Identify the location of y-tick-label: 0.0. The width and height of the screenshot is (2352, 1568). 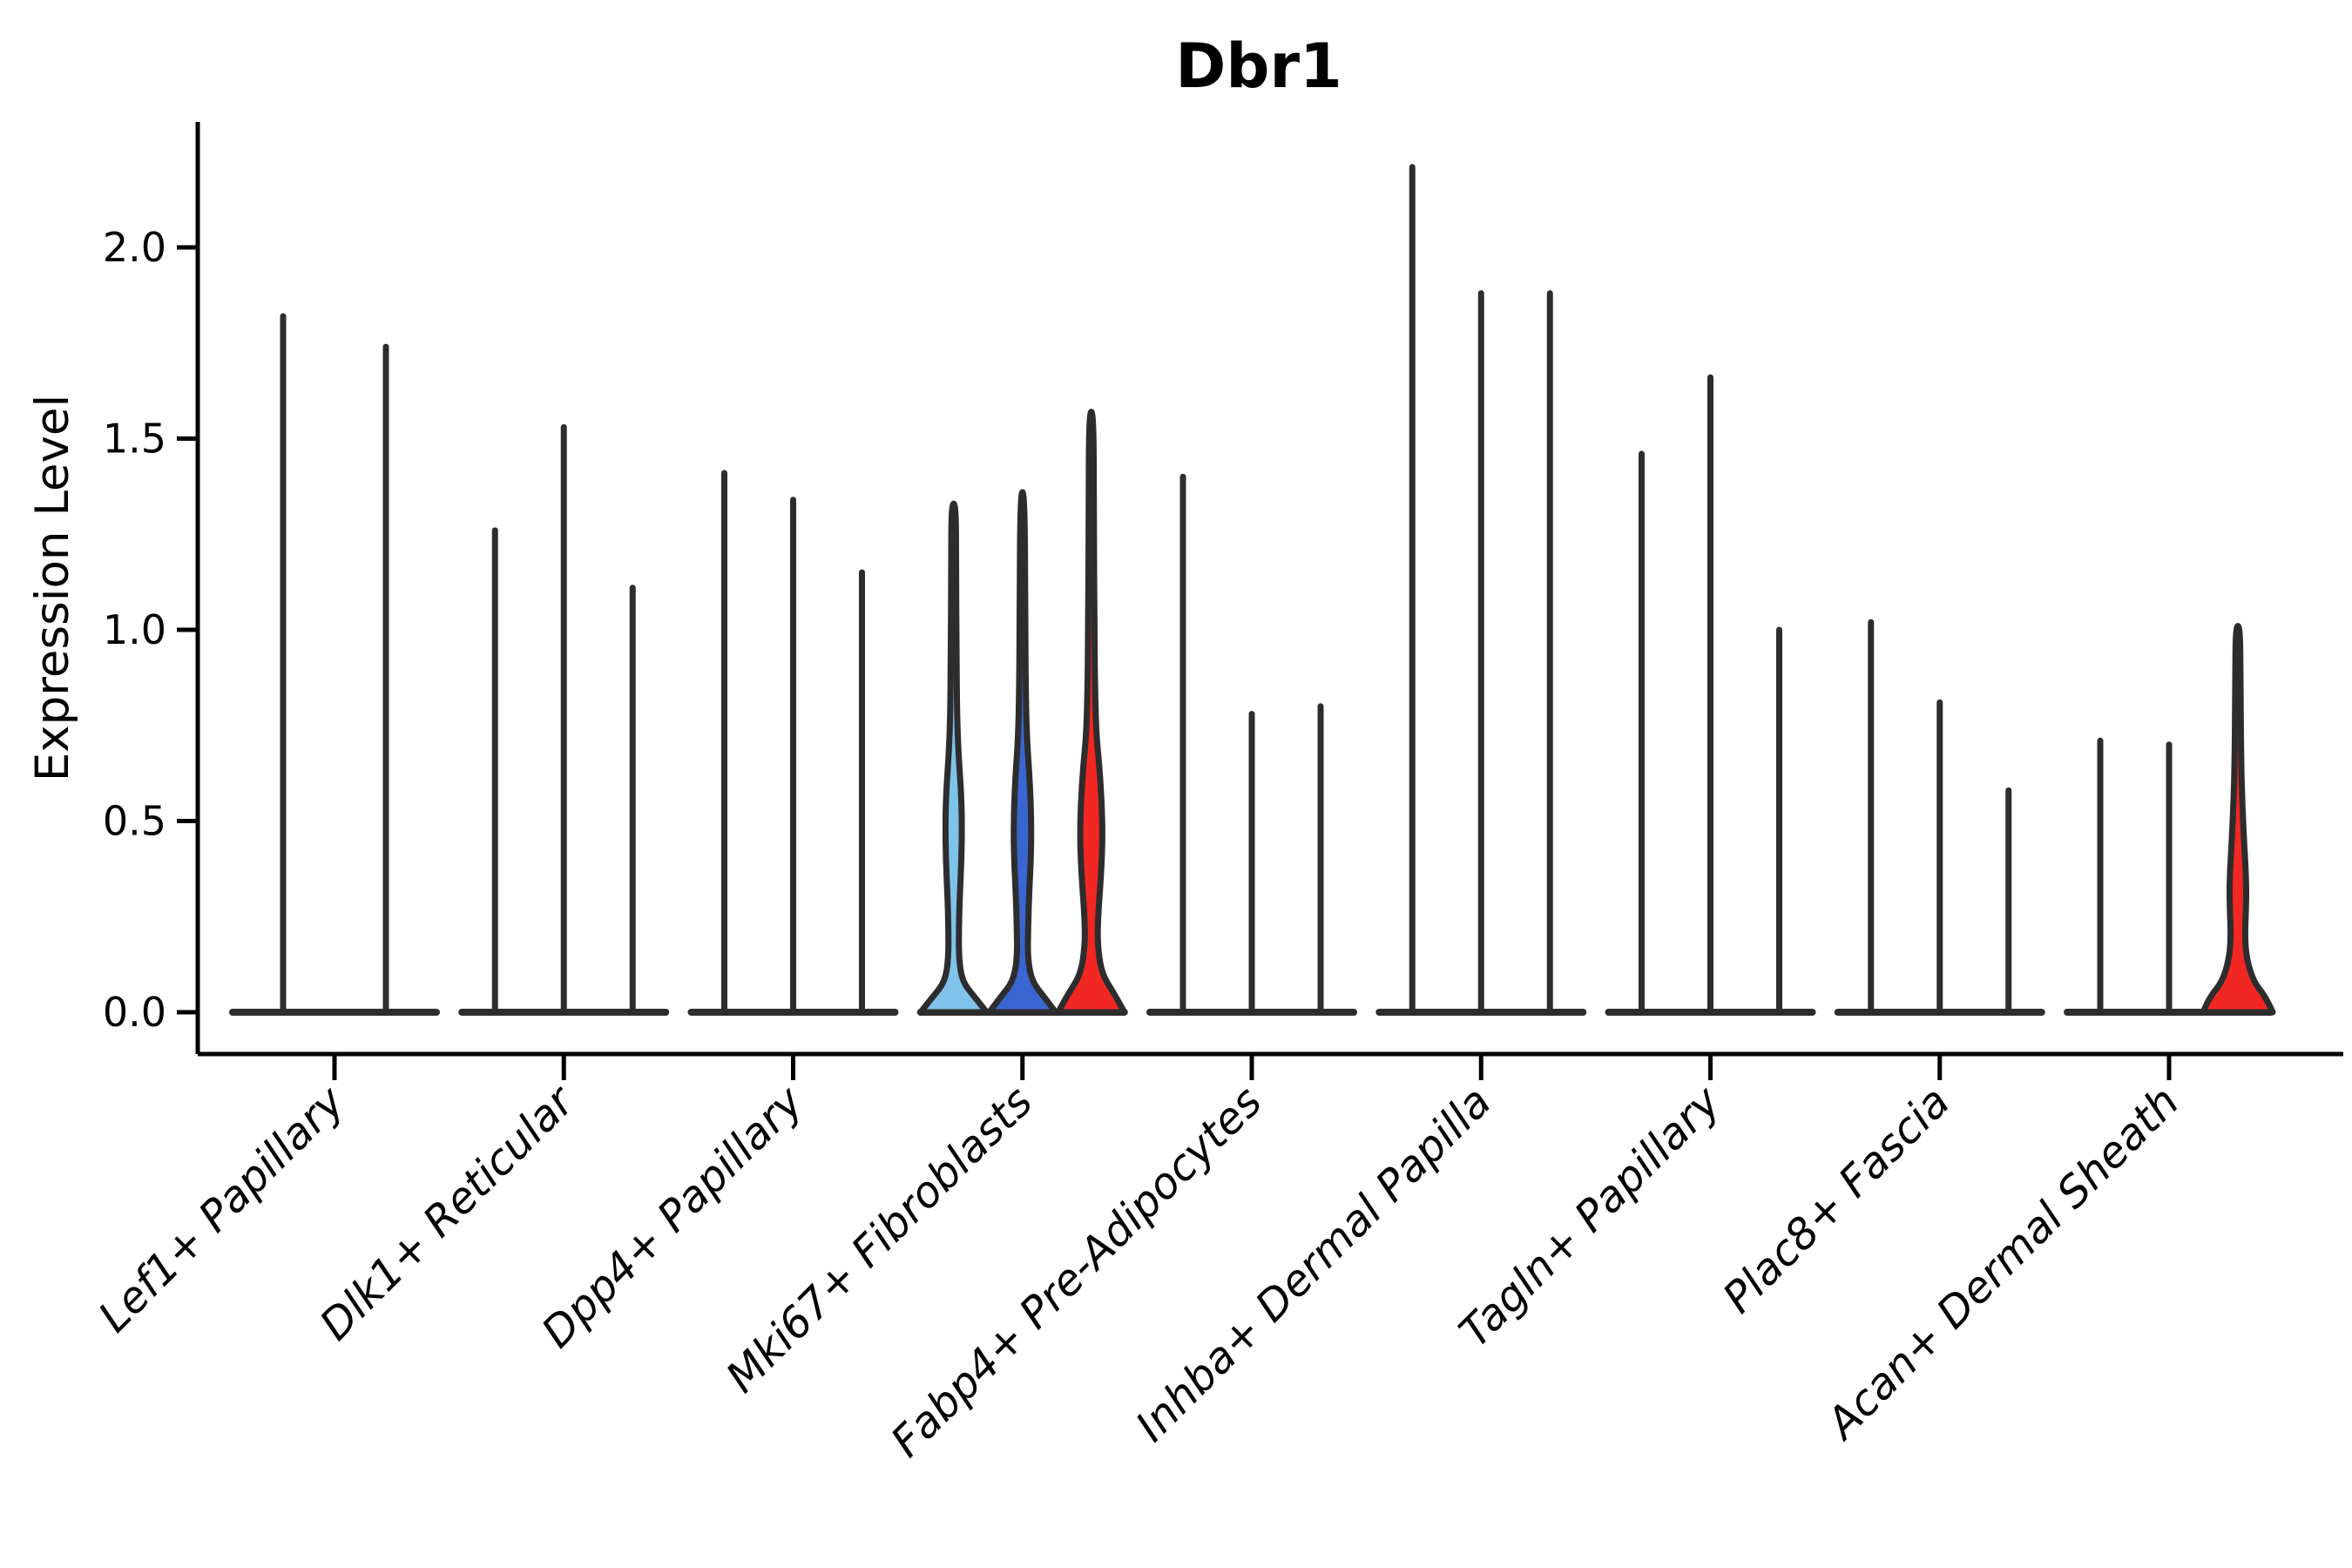
(134, 1013).